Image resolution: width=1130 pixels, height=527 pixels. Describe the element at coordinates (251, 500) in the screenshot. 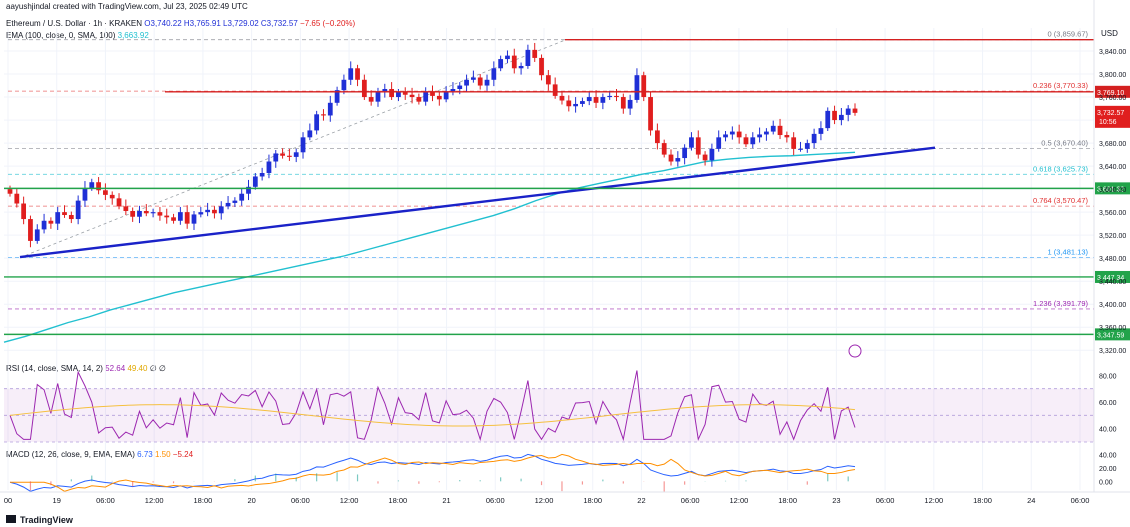

I see `x-tick-label: 20` at that location.